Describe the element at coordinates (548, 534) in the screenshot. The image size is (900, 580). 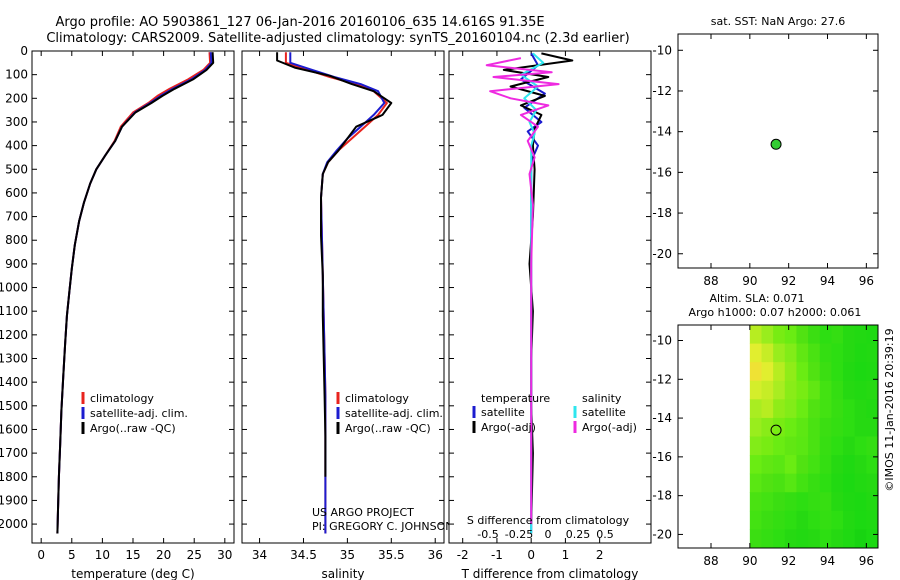
I see `difference-top-tick-label: 0` at that location.